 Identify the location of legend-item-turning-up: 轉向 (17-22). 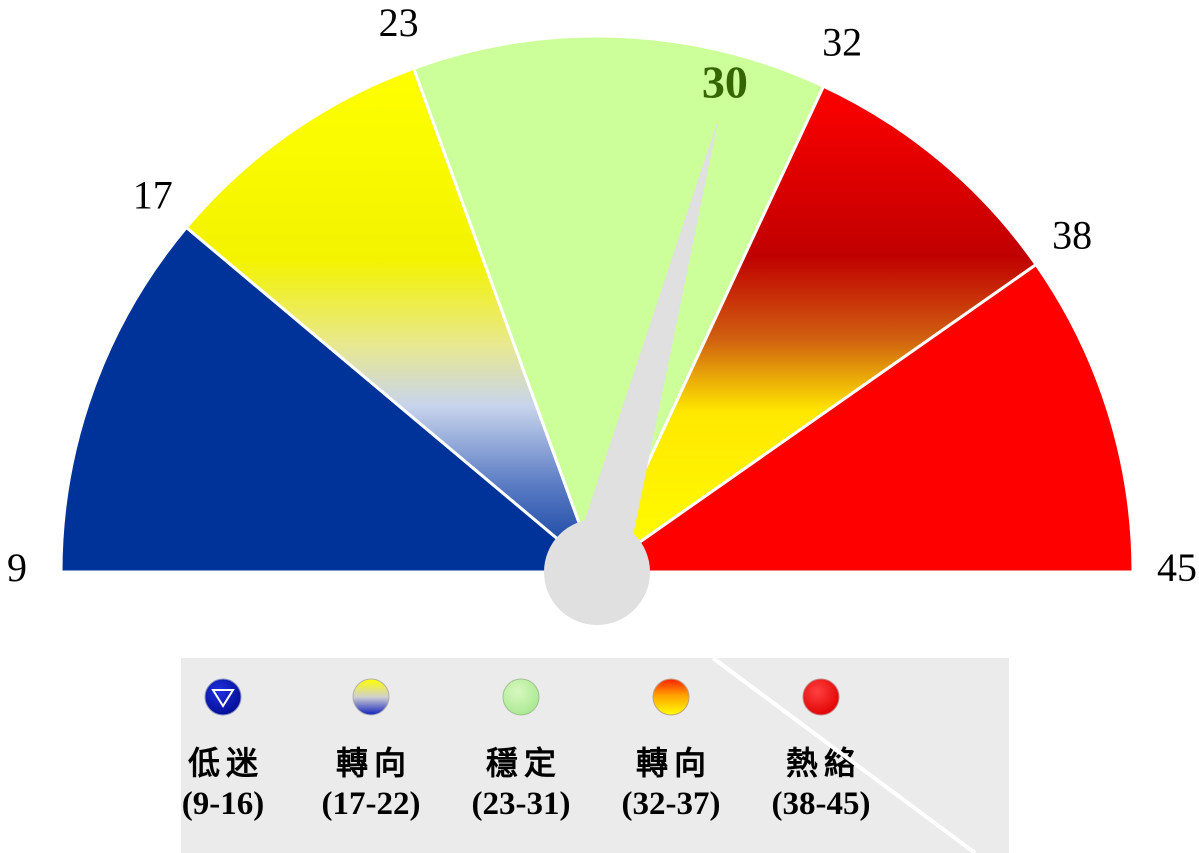
(371, 755).